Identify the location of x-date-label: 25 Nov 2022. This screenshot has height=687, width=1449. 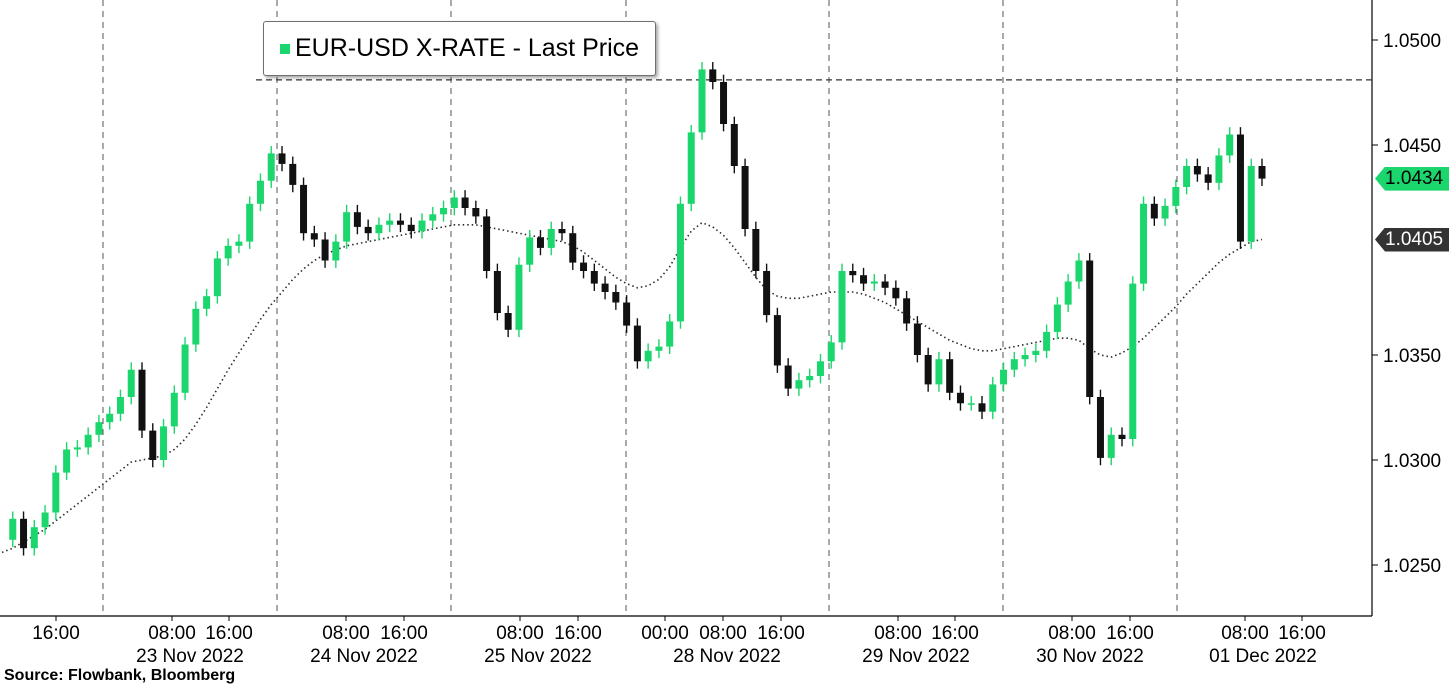
(538, 656).